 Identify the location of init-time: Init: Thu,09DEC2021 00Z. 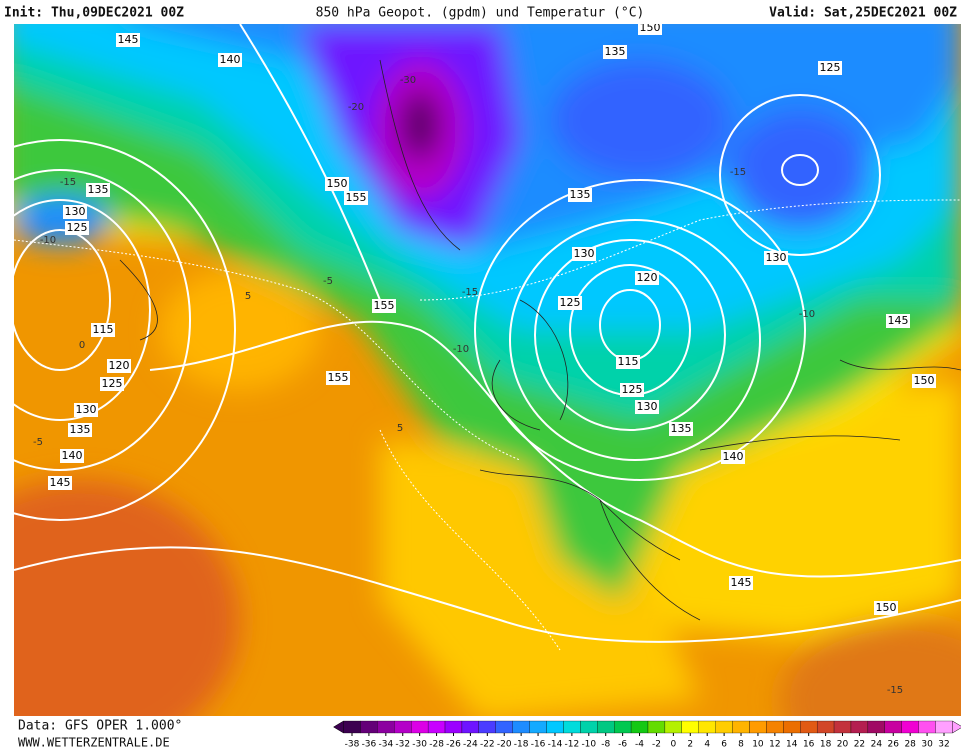
(94, 13).